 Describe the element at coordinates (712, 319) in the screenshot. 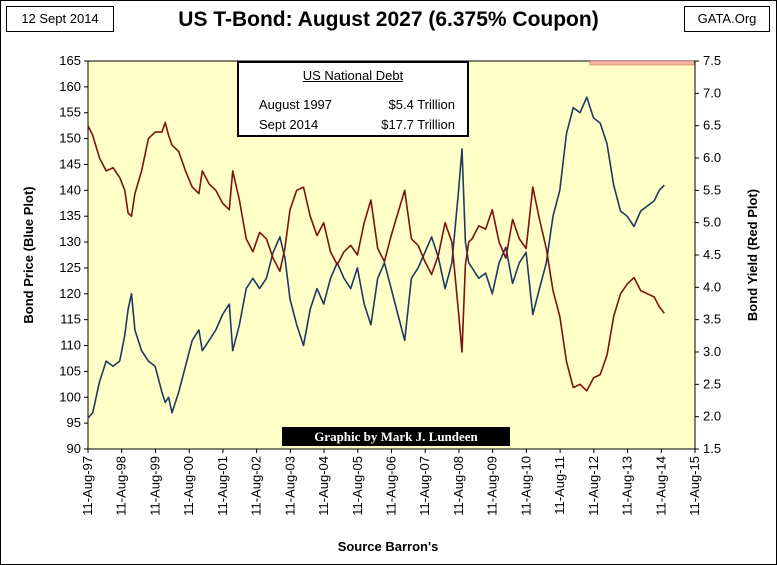

I see `right-tick-label: 3.5` at that location.